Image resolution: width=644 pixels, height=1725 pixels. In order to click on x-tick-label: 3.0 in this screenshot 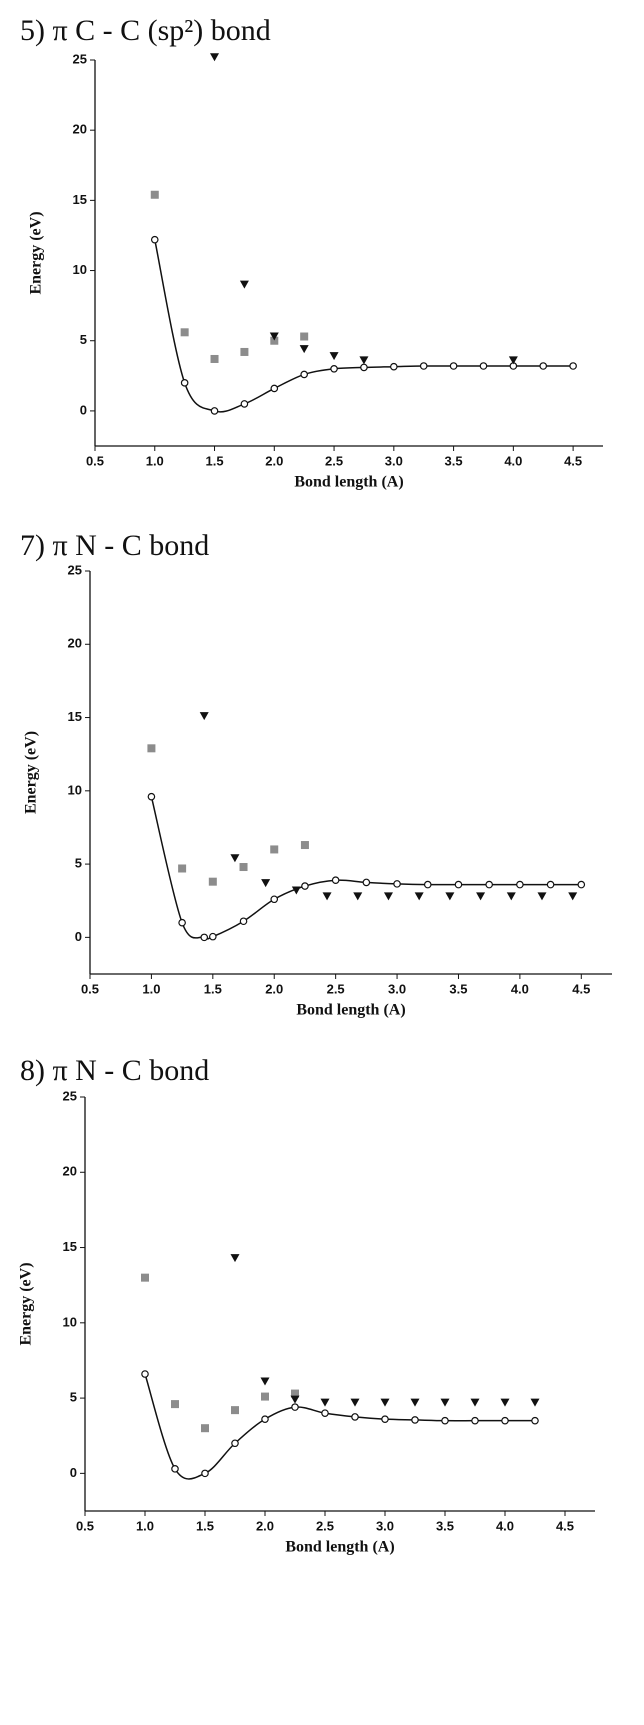, I will do `click(394, 460)`.